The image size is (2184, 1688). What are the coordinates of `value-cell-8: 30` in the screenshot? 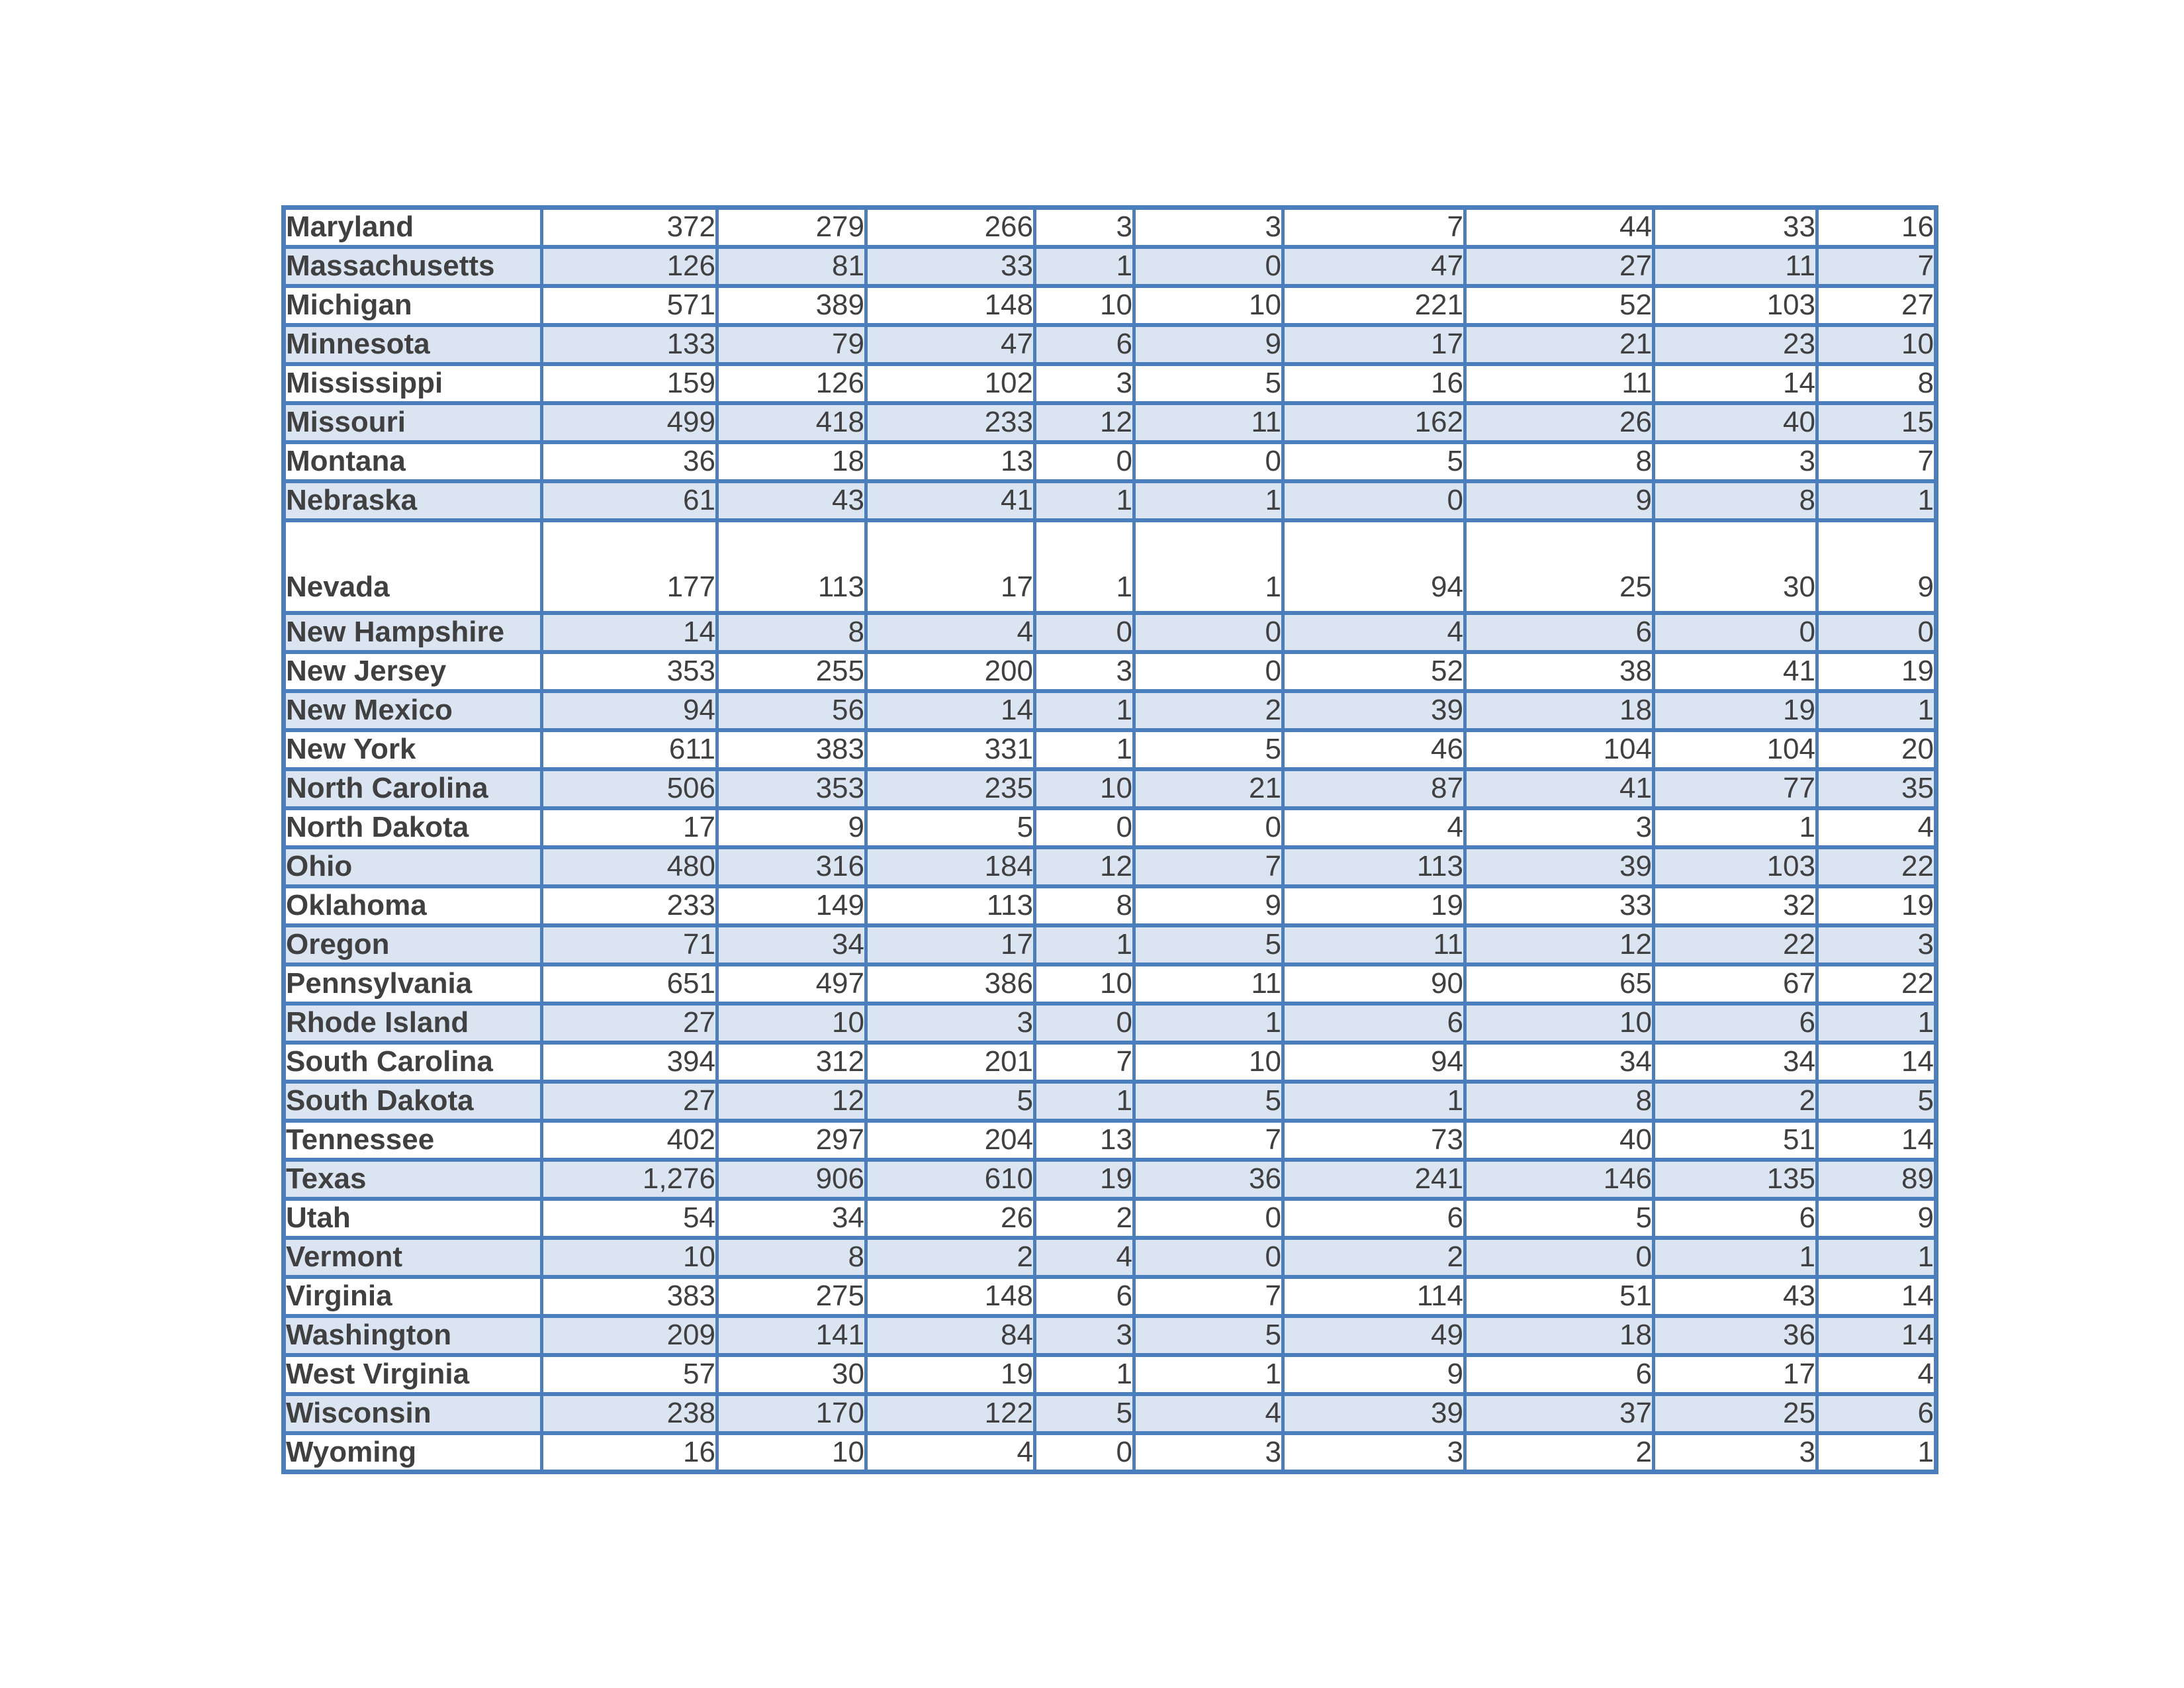 It's located at (1735, 566).